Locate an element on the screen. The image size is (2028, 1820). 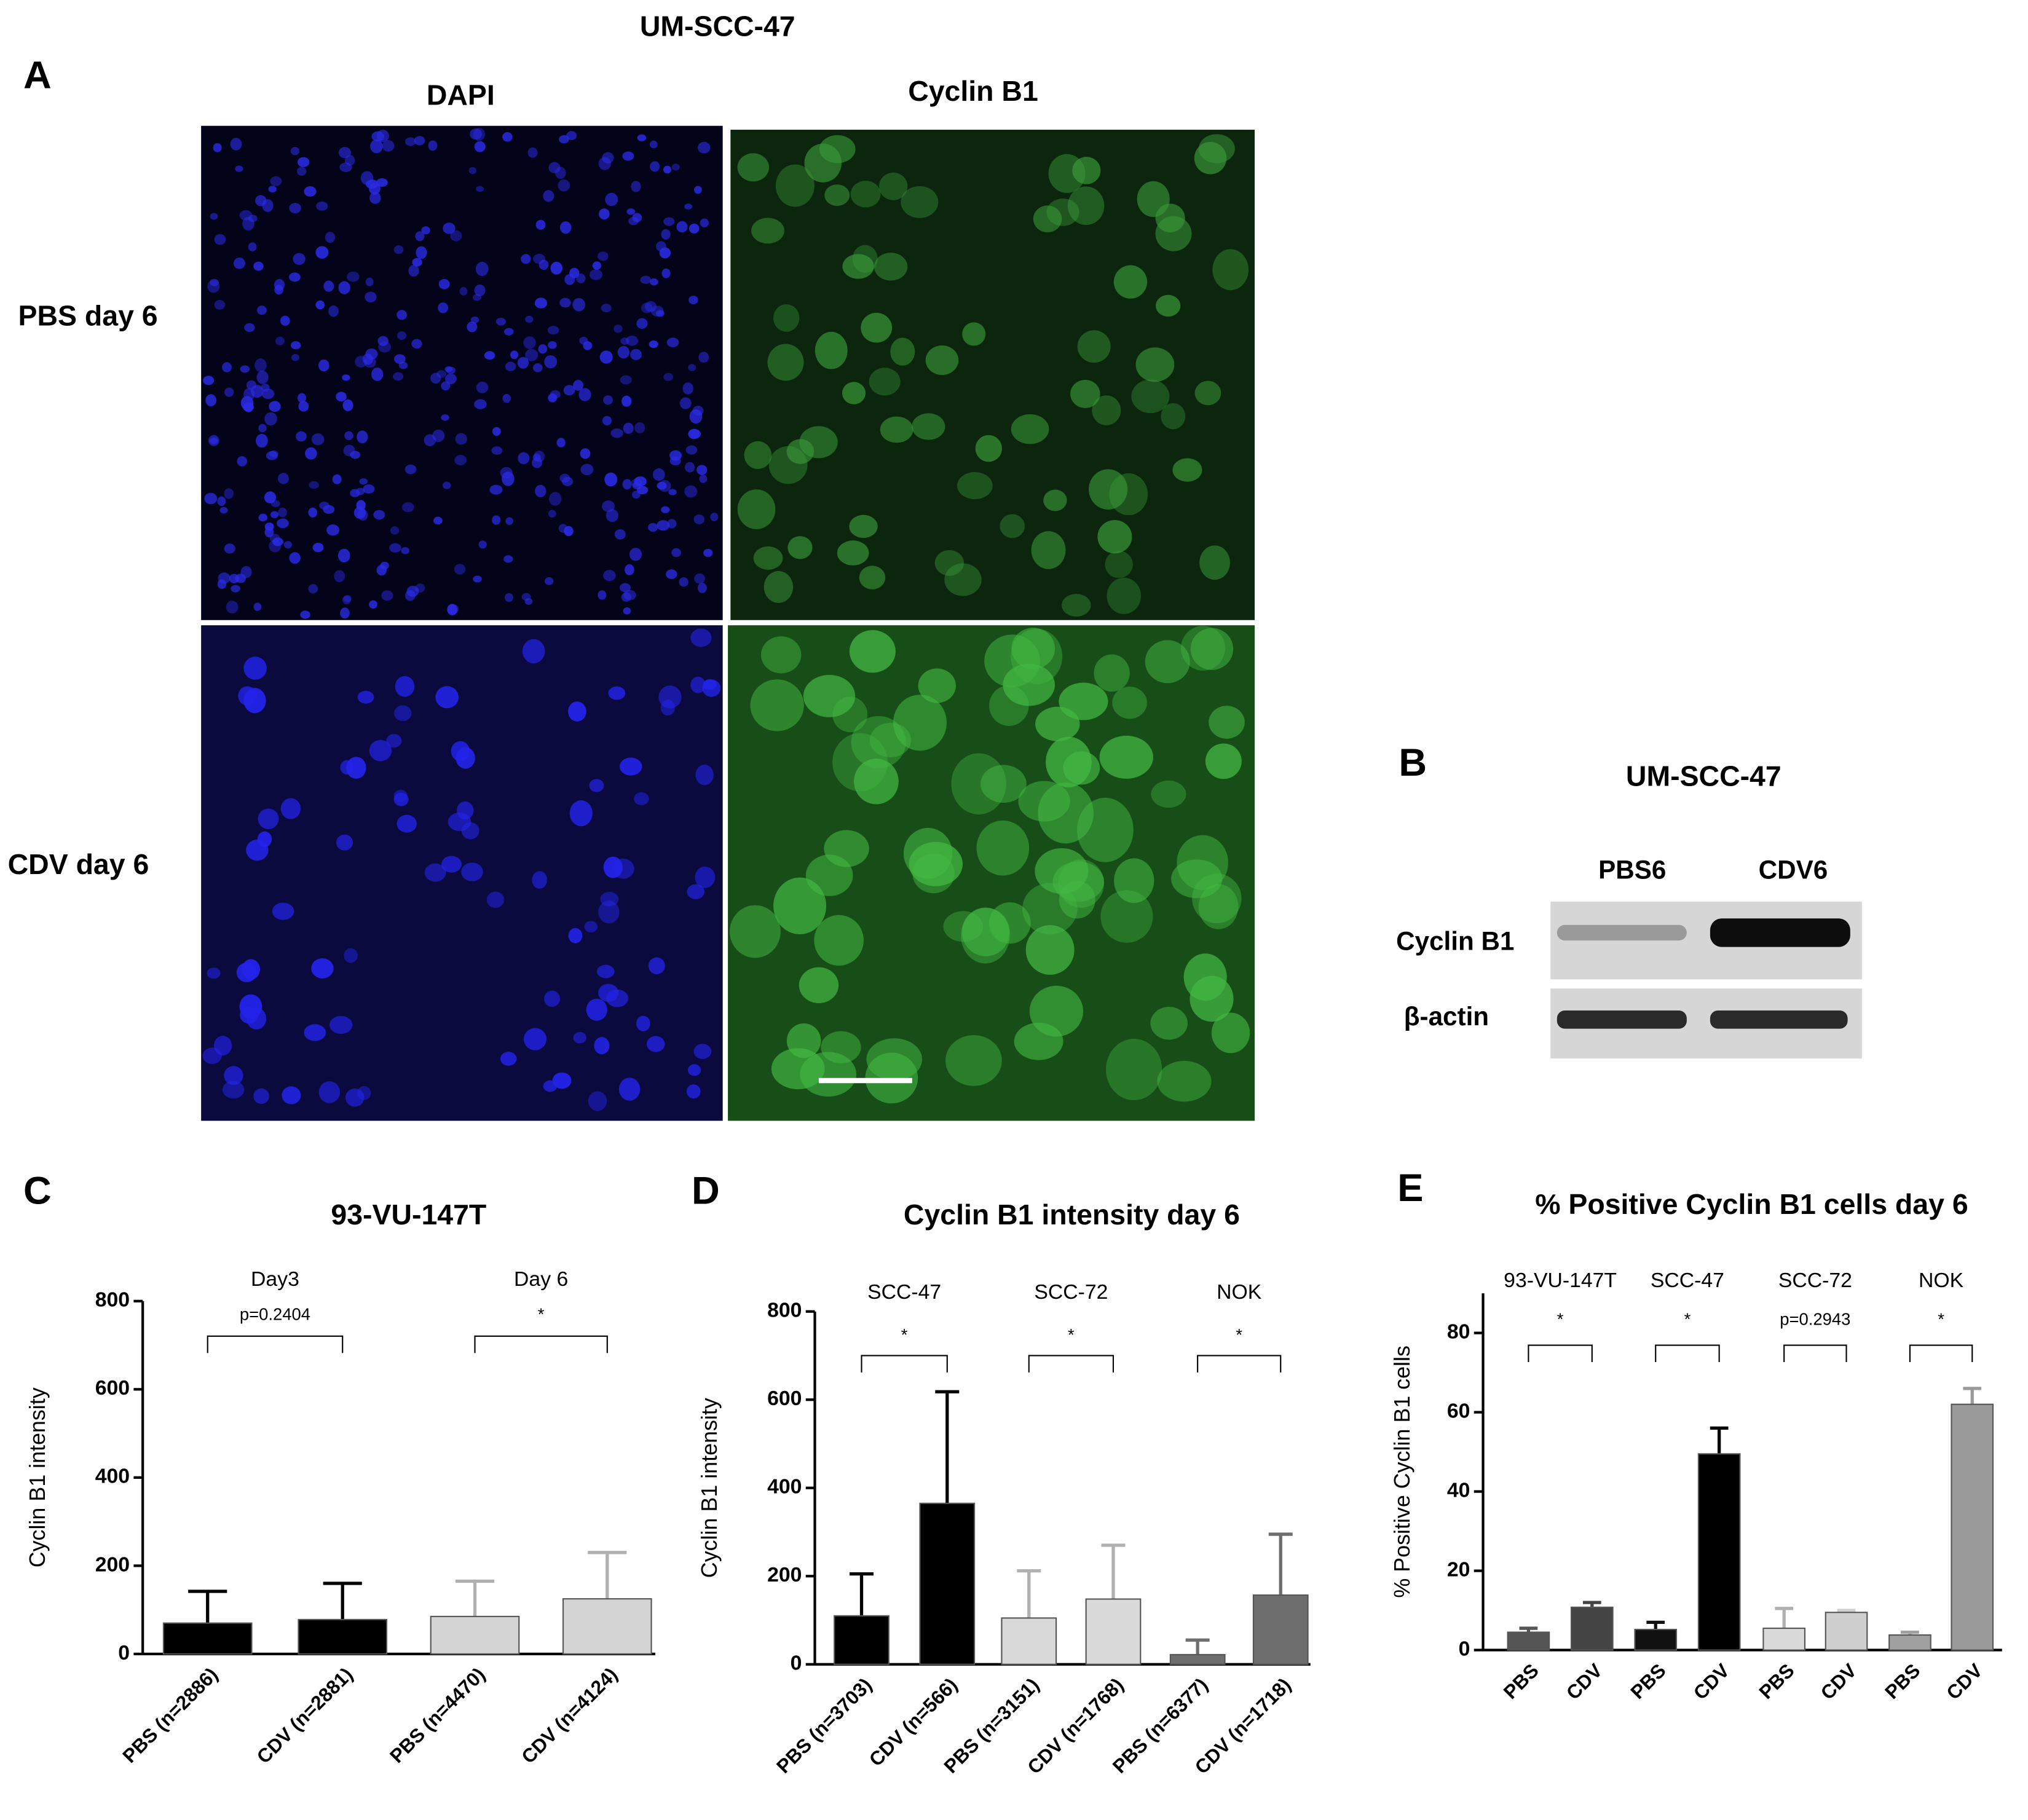
y-tick-label: 40 is located at coordinates (1458, 1490).